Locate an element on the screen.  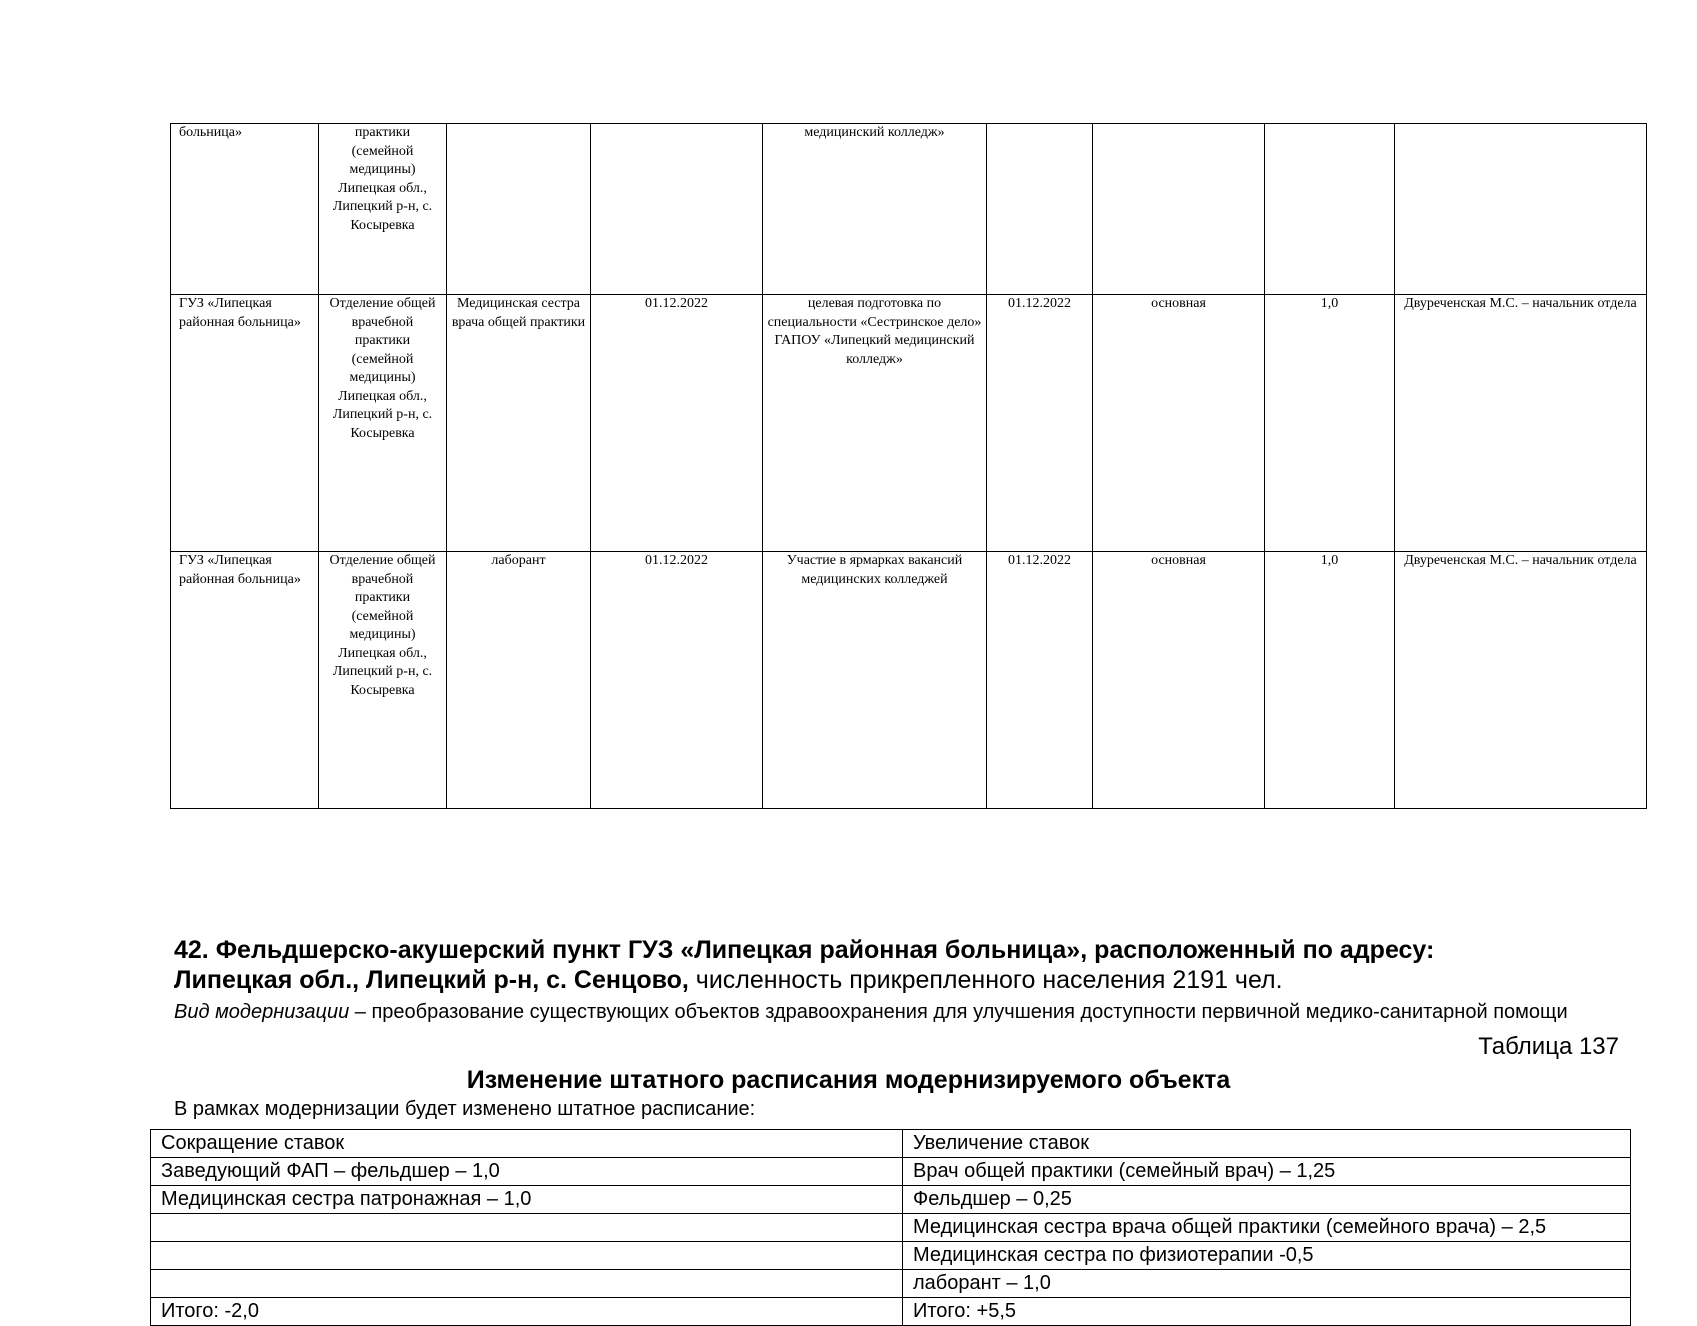
cell-responsible is located at coordinates (1520, 209).